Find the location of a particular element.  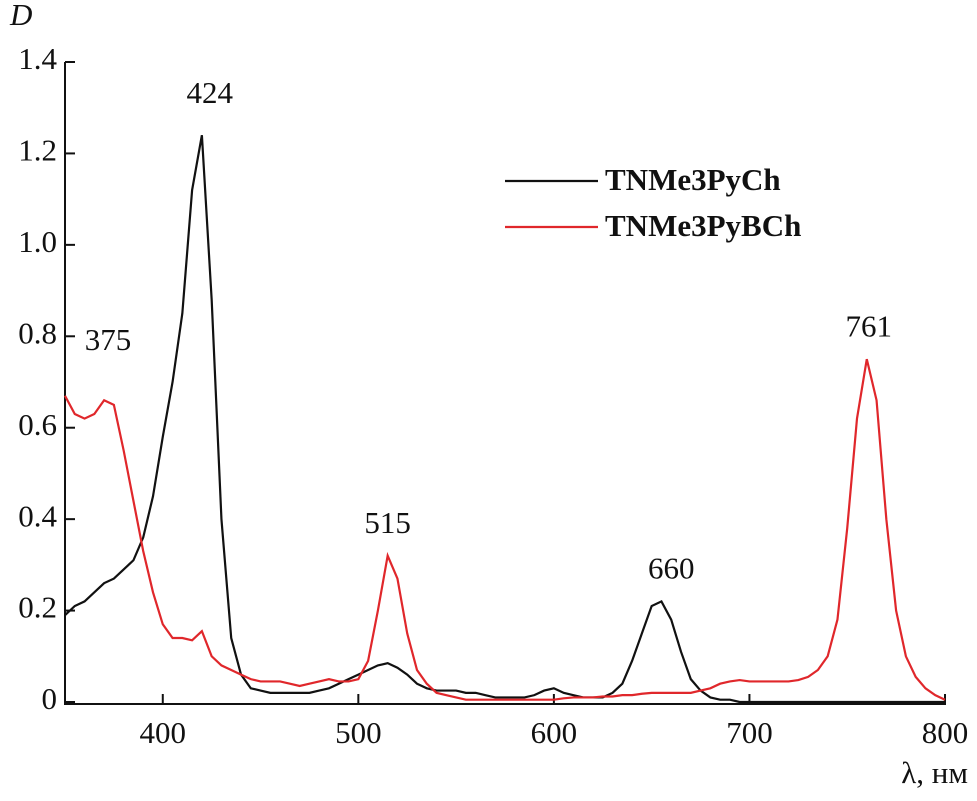

y-tick-label: 1.2 is located at coordinates (37, 150).